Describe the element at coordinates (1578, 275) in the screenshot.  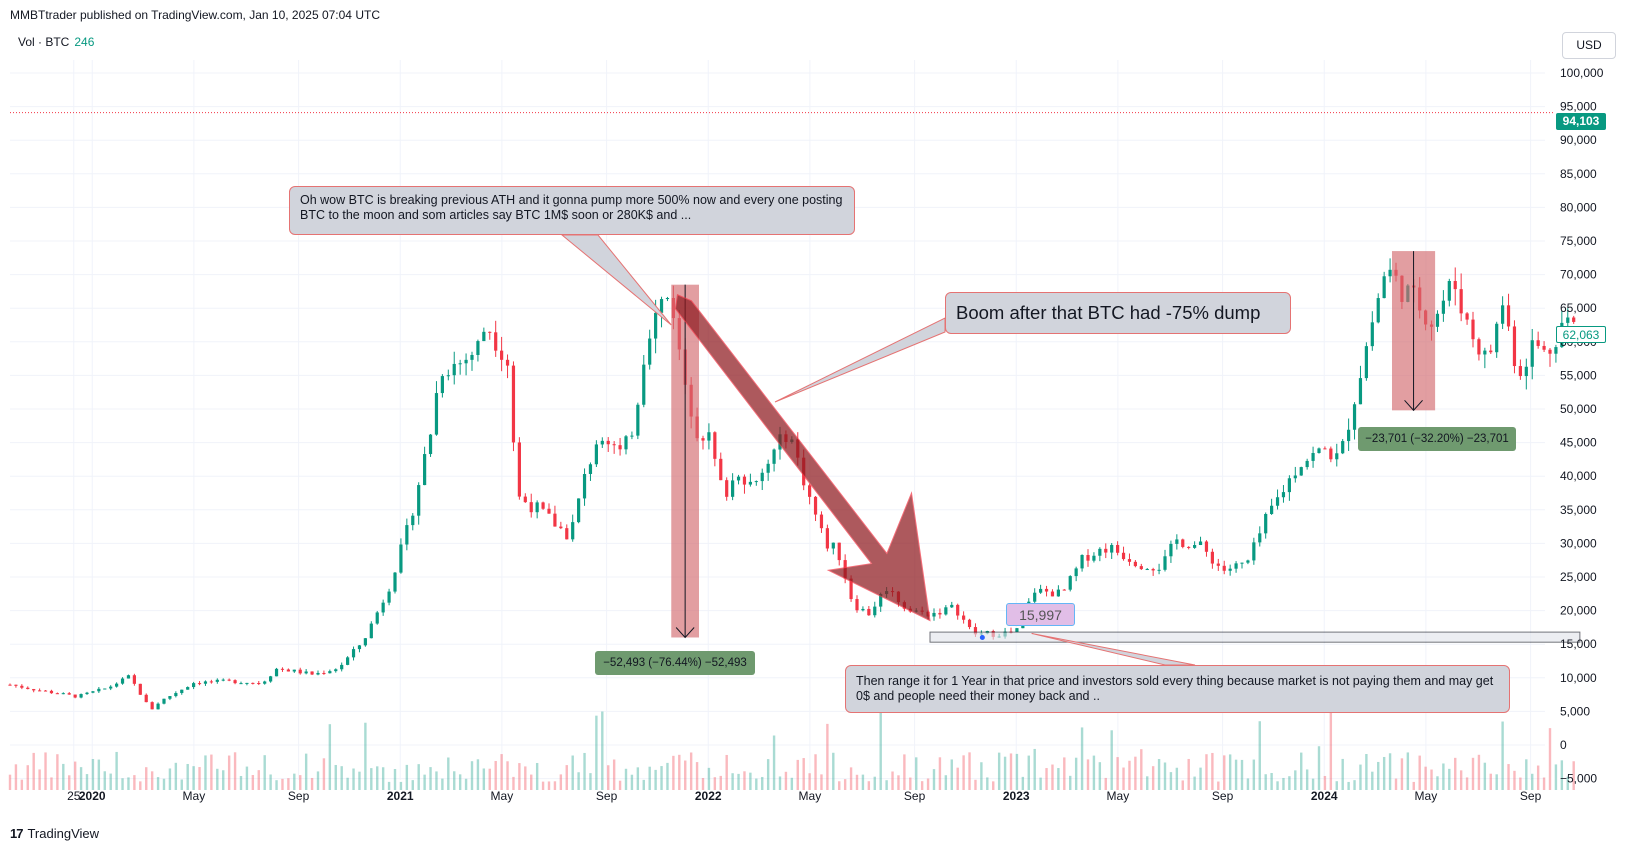
I see `y-tick-label: 70,000` at that location.